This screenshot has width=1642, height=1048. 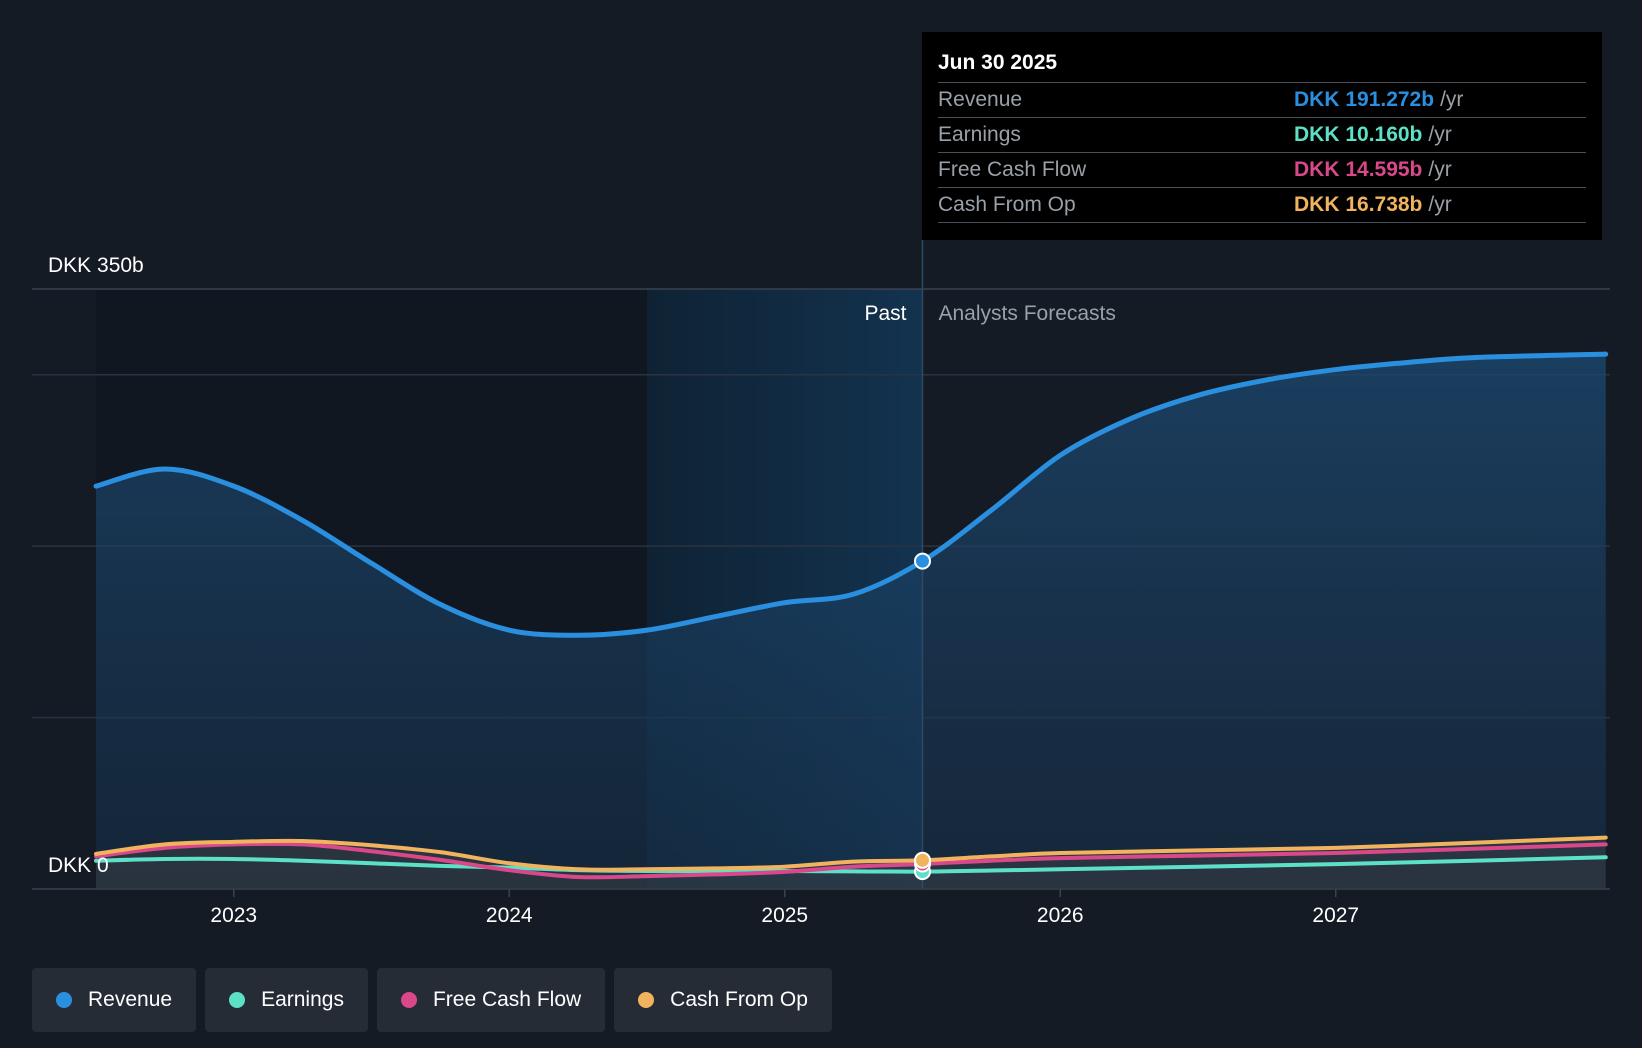 I want to click on legend-label: Cash From Op, so click(x=739, y=999).